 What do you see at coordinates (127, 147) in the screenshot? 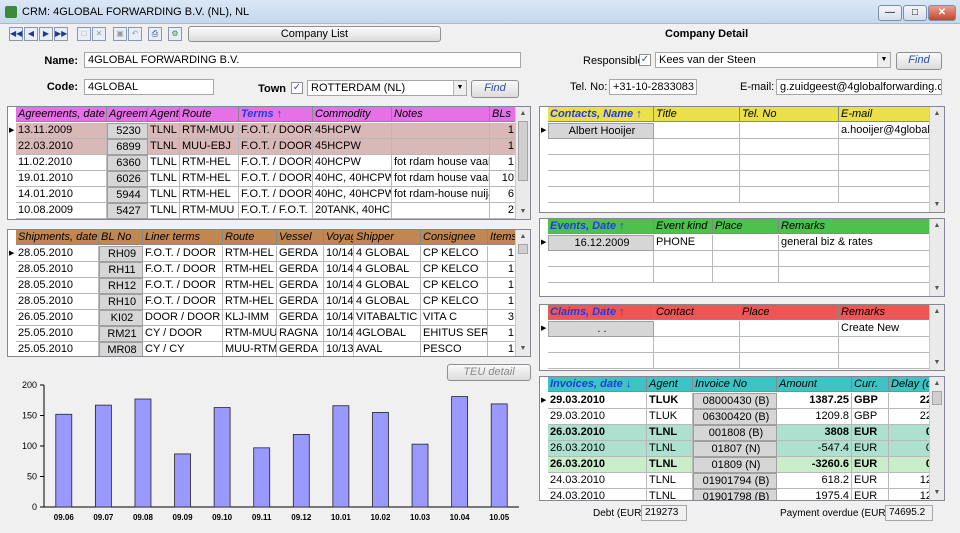
I see `agreement-no: 6899` at bounding box center [127, 147].